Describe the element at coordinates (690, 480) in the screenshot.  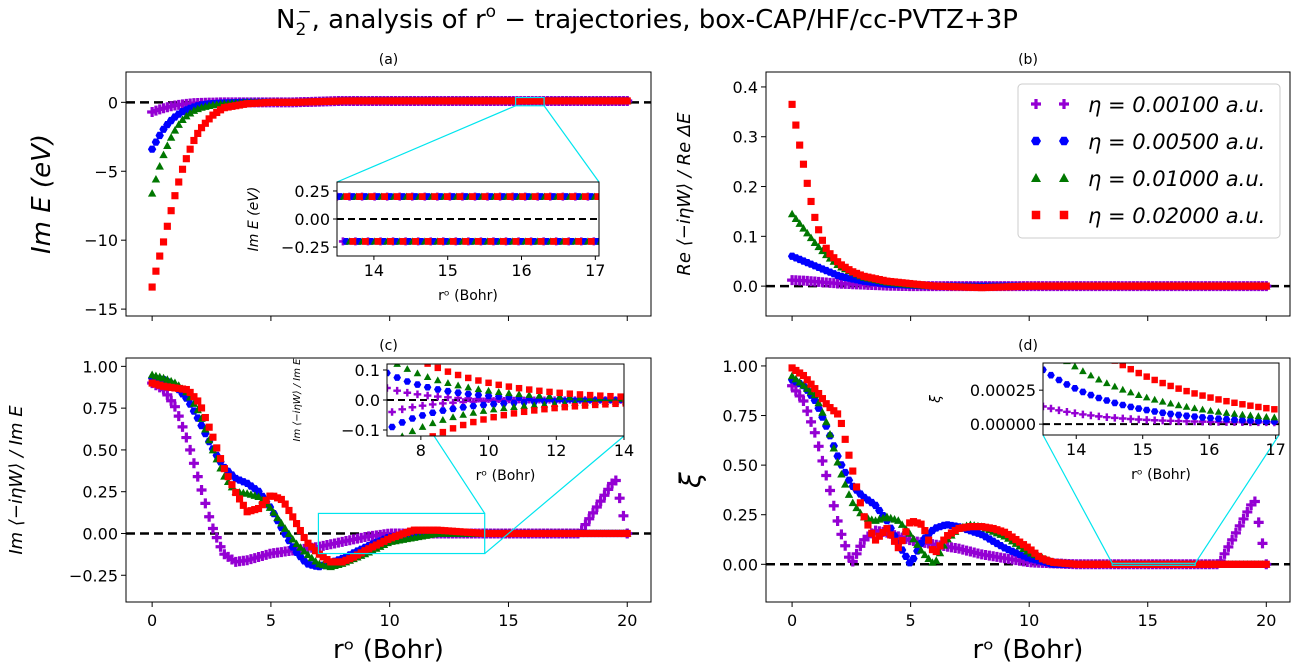
I see `y-axis-label: ξ` at that location.